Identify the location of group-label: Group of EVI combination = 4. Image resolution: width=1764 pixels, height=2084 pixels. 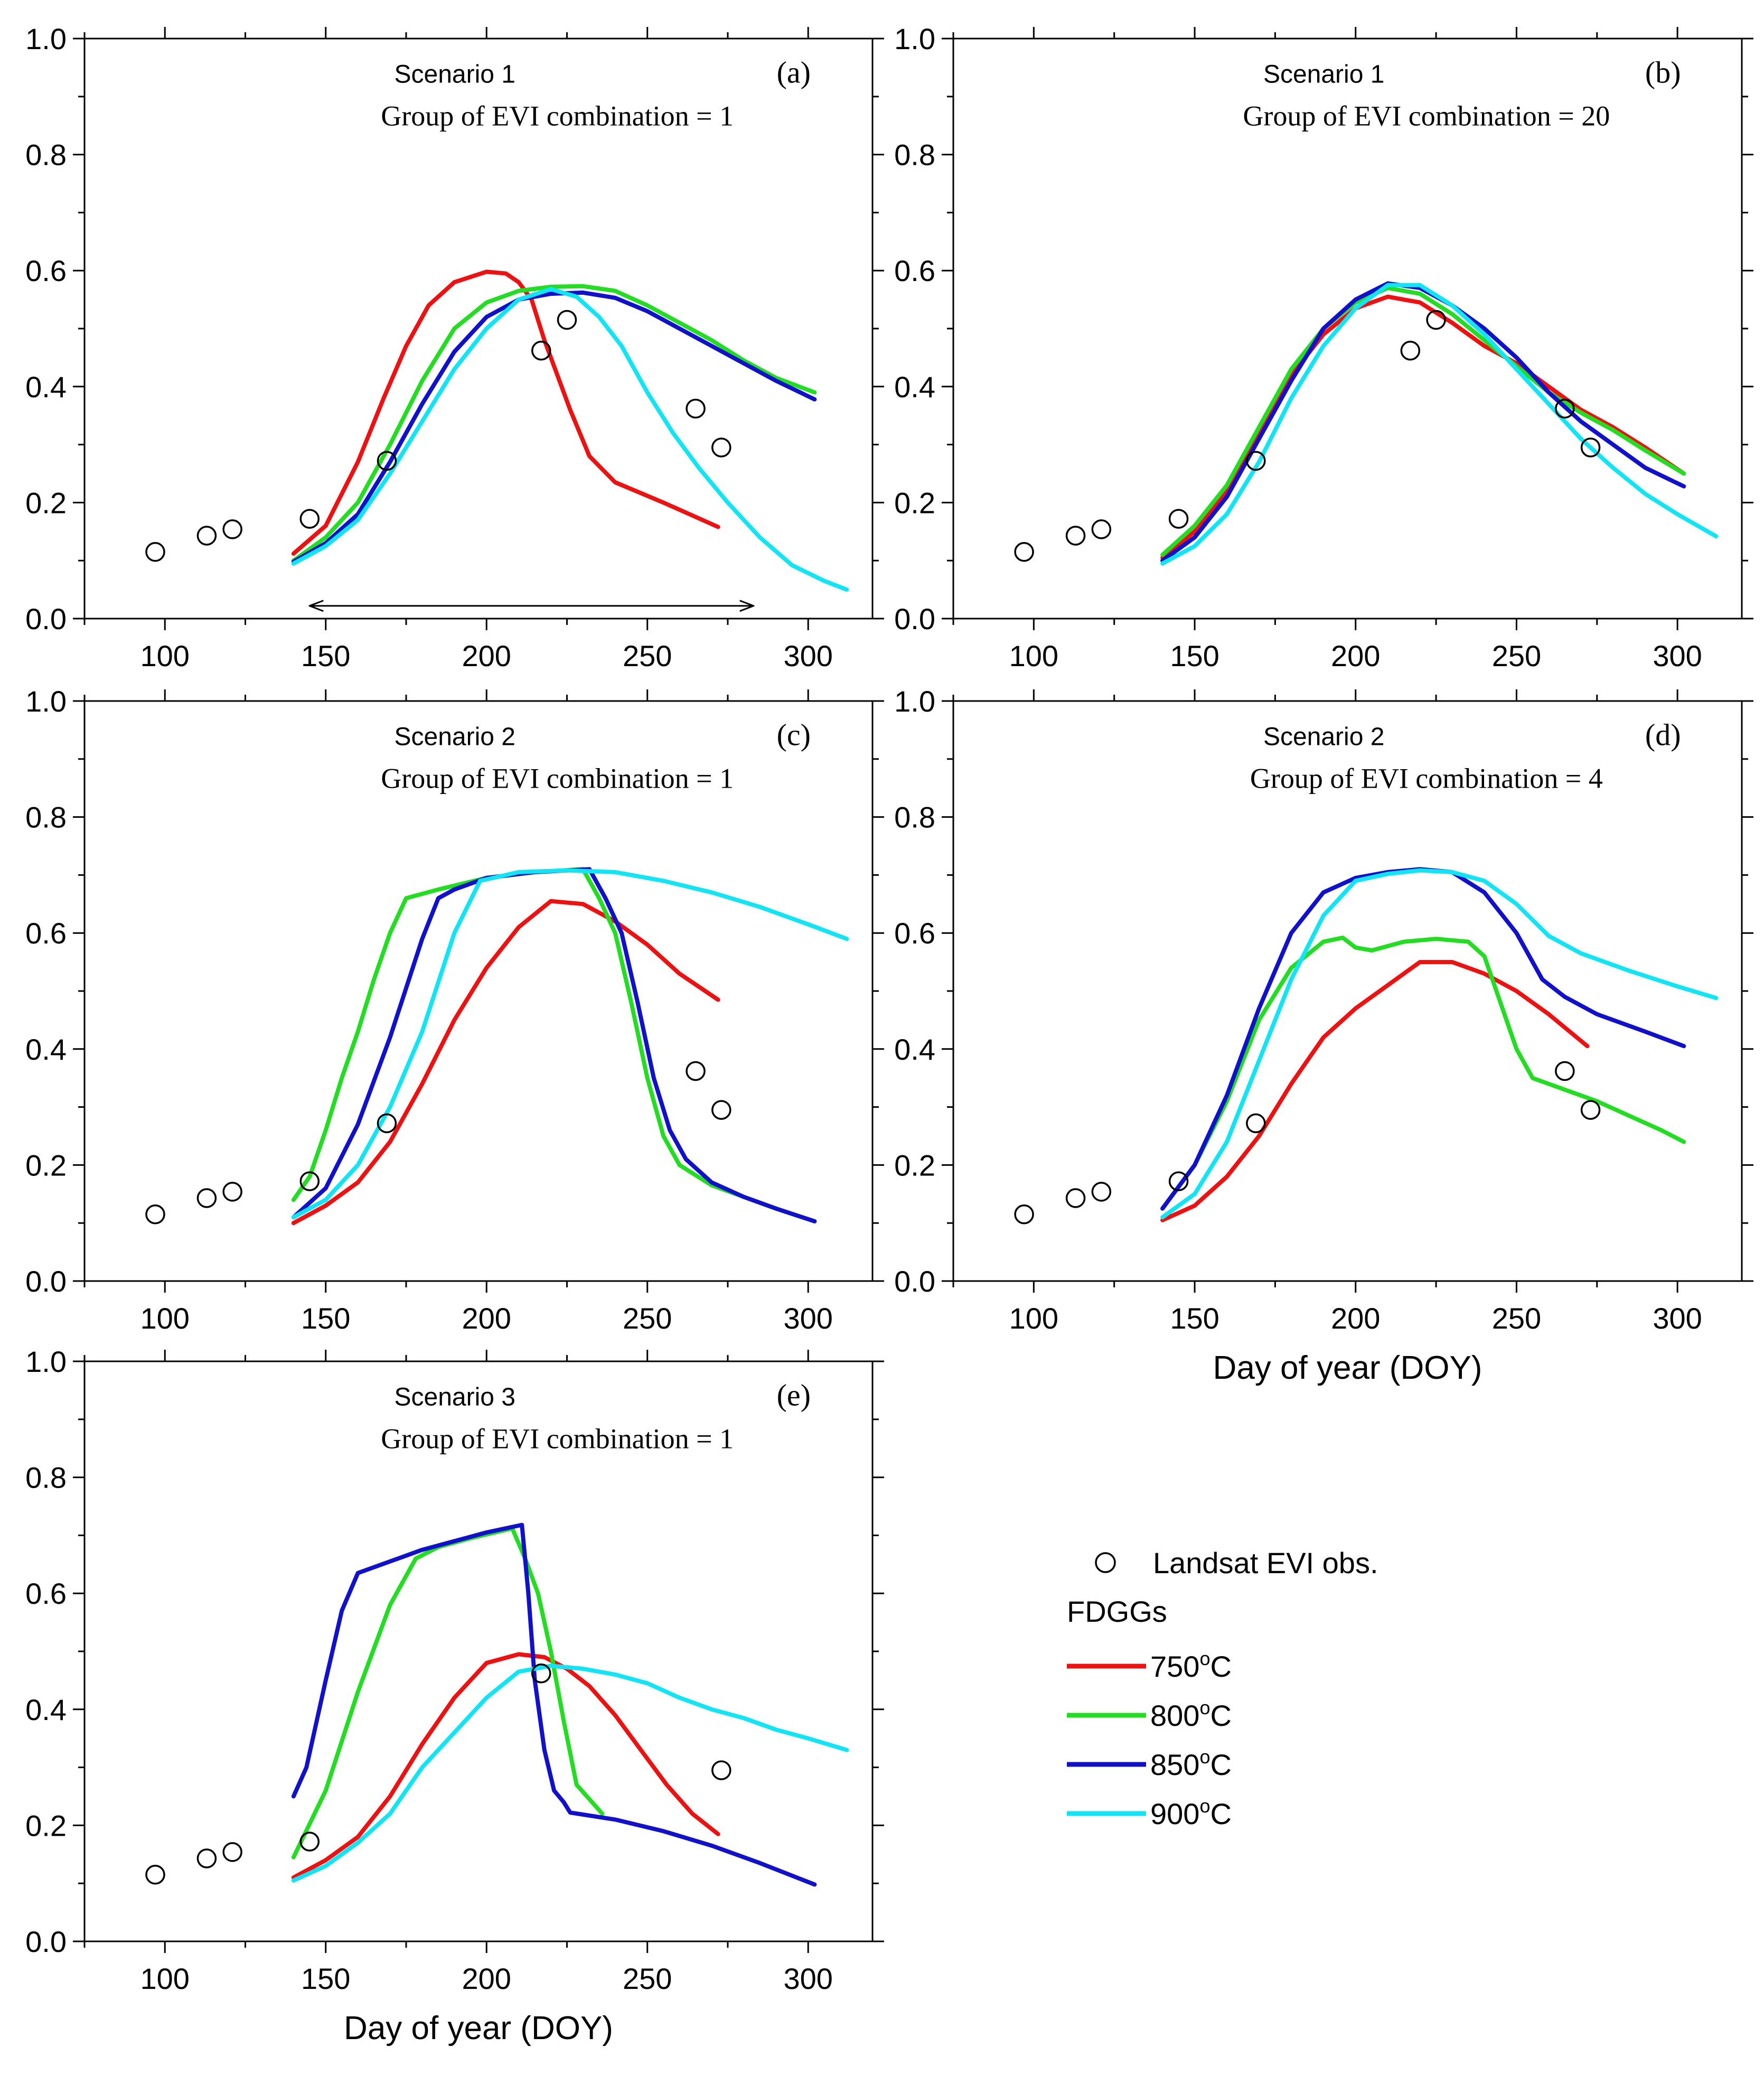
(1426, 779).